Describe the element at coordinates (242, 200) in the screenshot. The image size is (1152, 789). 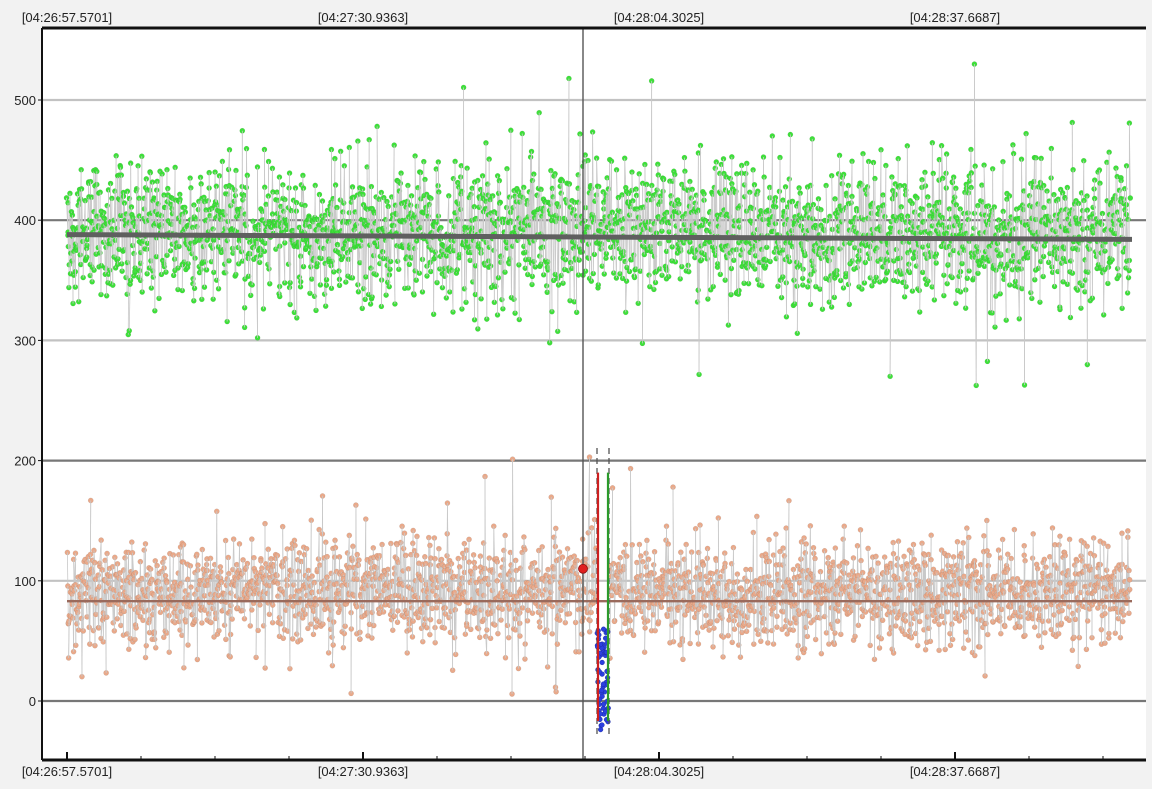
I see `series-0-point` at that location.